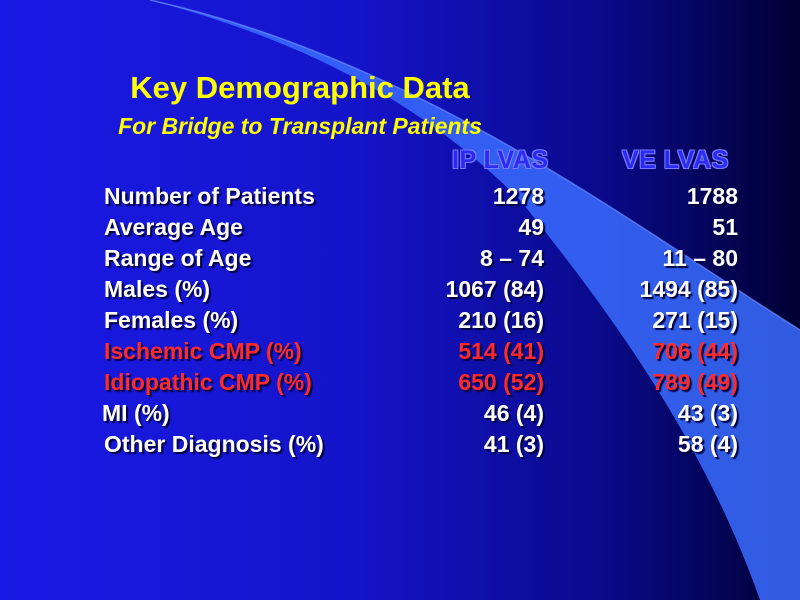 The image size is (800, 600). What do you see at coordinates (157, 289) in the screenshot?
I see `row-label: Males (%)` at bounding box center [157, 289].